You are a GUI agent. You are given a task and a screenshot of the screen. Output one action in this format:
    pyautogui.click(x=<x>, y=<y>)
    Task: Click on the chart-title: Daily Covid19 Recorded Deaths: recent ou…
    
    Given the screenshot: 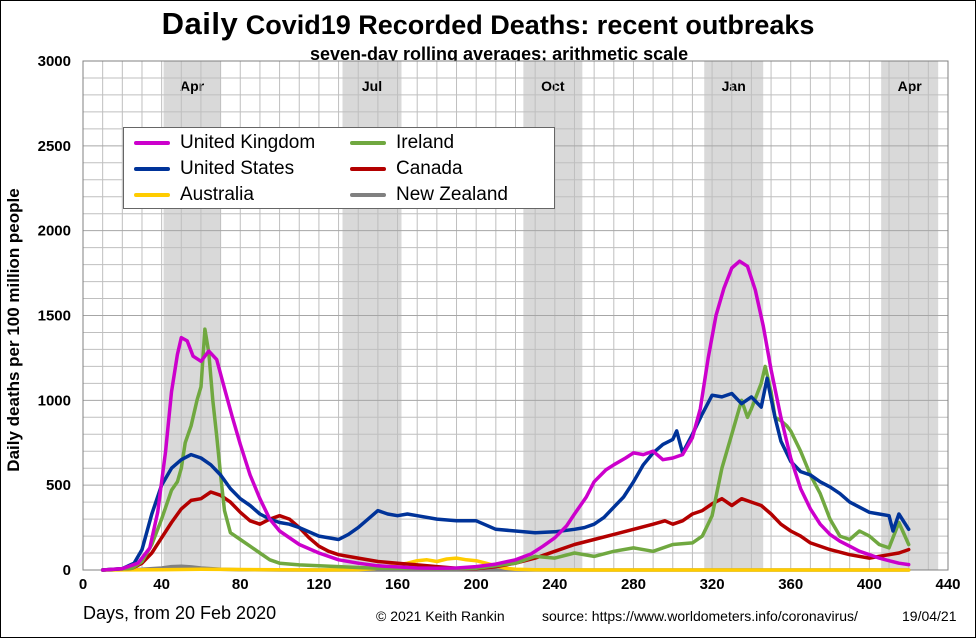 What is the action you would take?
    pyautogui.click(x=488, y=24)
    